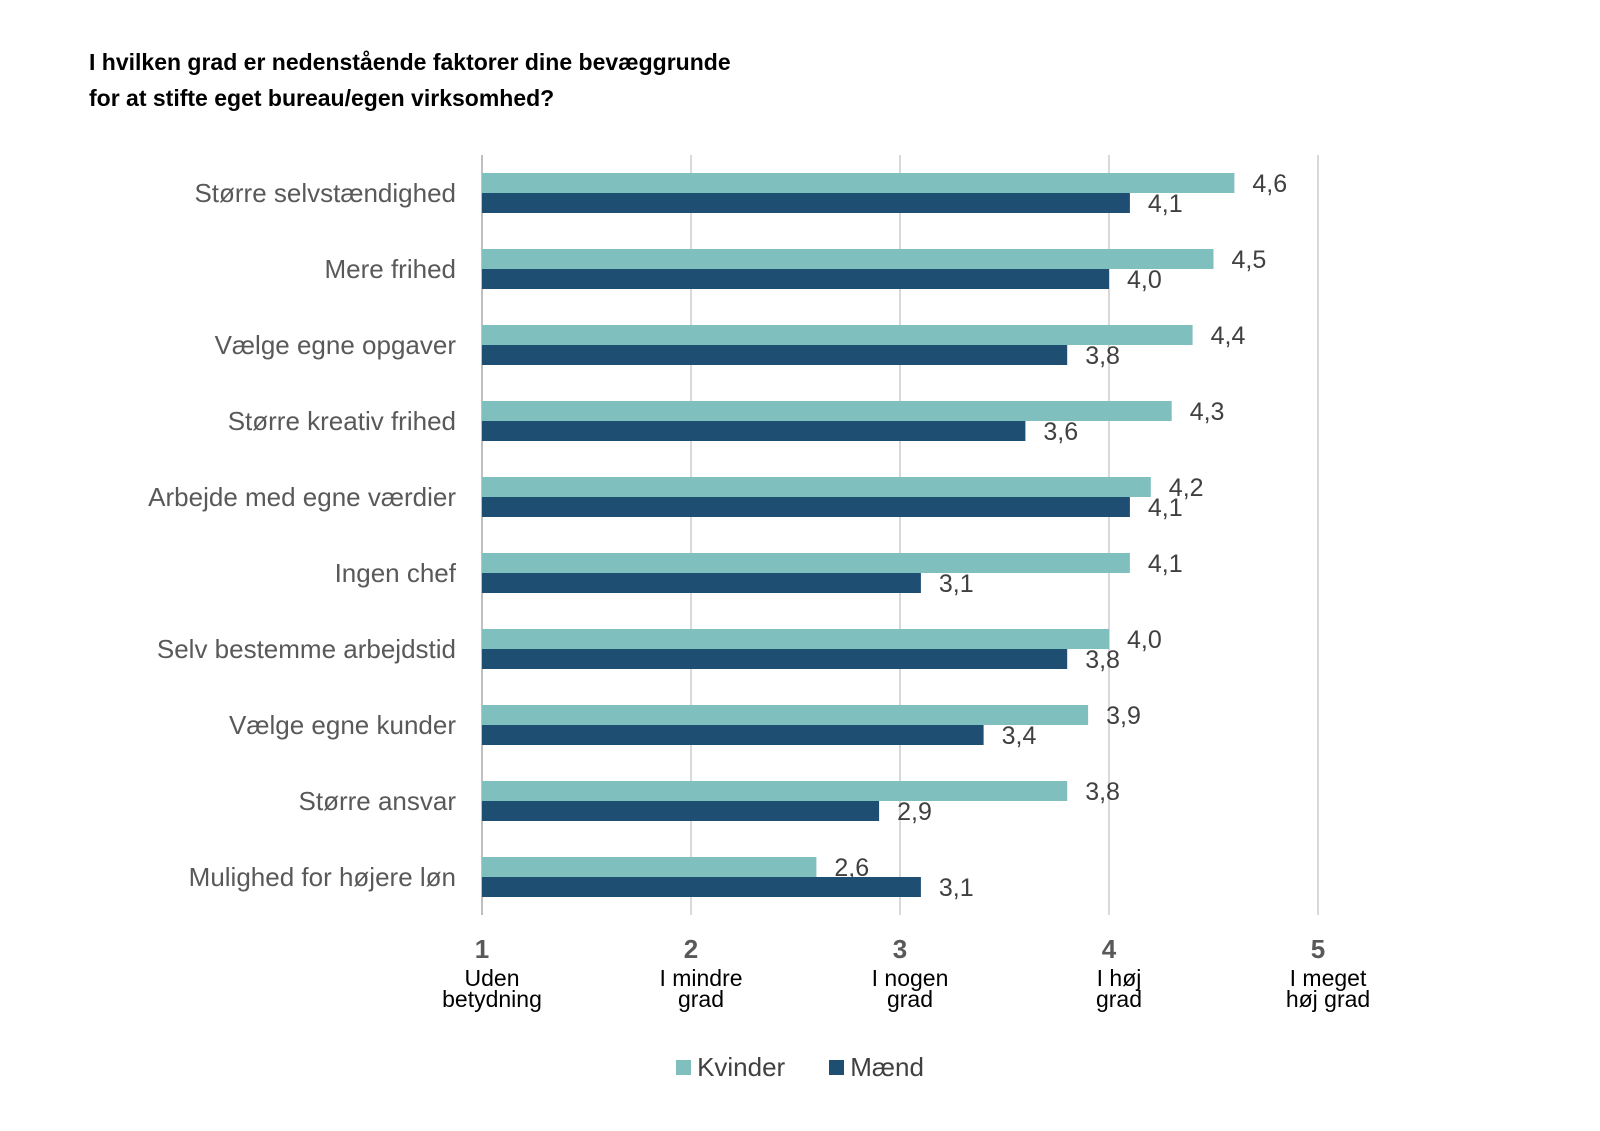 Image resolution: width=1600 pixels, height=1131 pixels. Describe the element at coordinates (492, 999) in the screenshot. I see `x-tick-label: betydning` at that location.